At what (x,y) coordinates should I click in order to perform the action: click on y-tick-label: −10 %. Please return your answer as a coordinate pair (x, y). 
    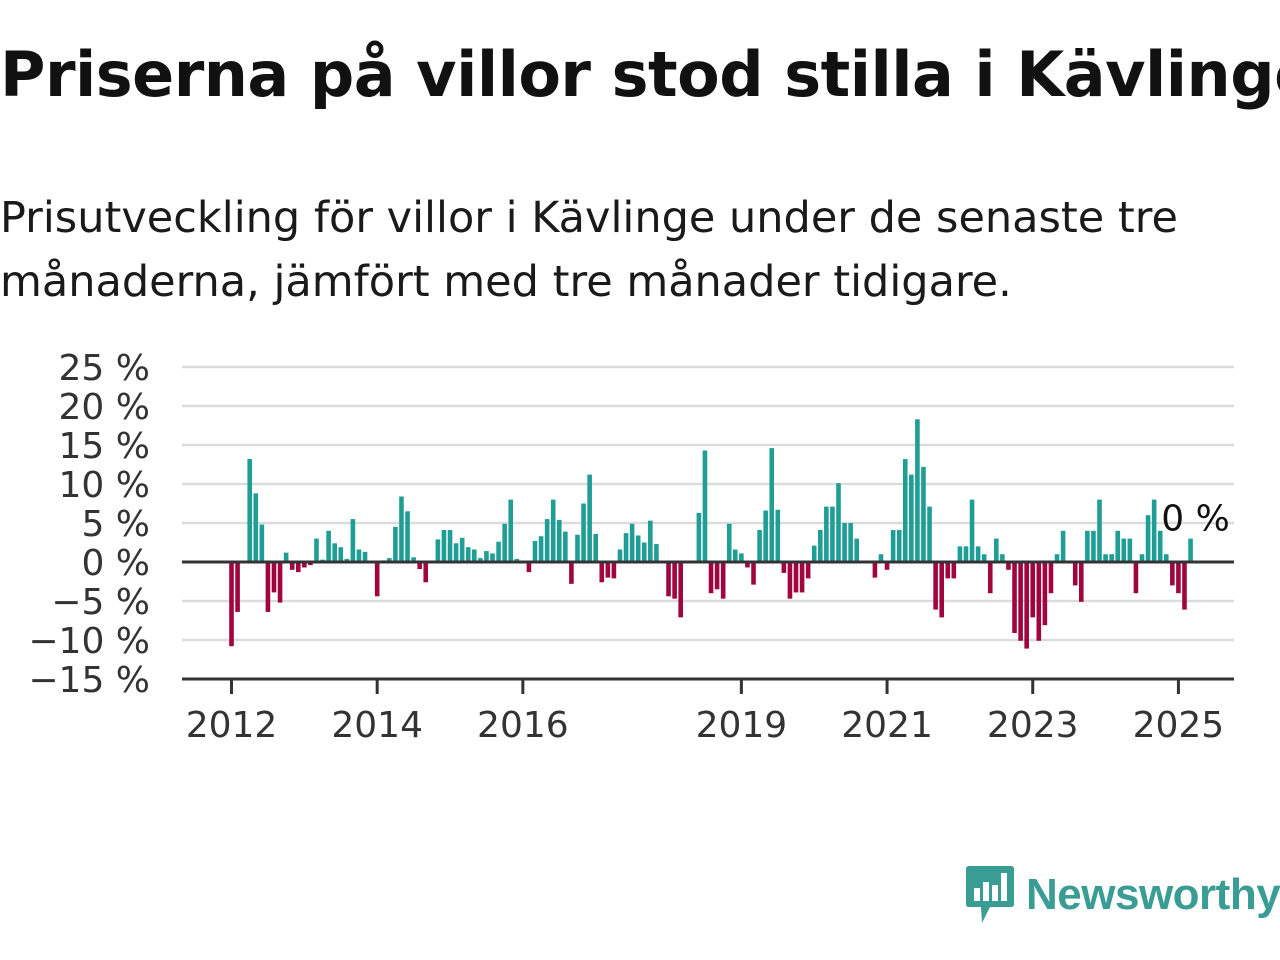
    Looking at the image, I should click on (89, 641).